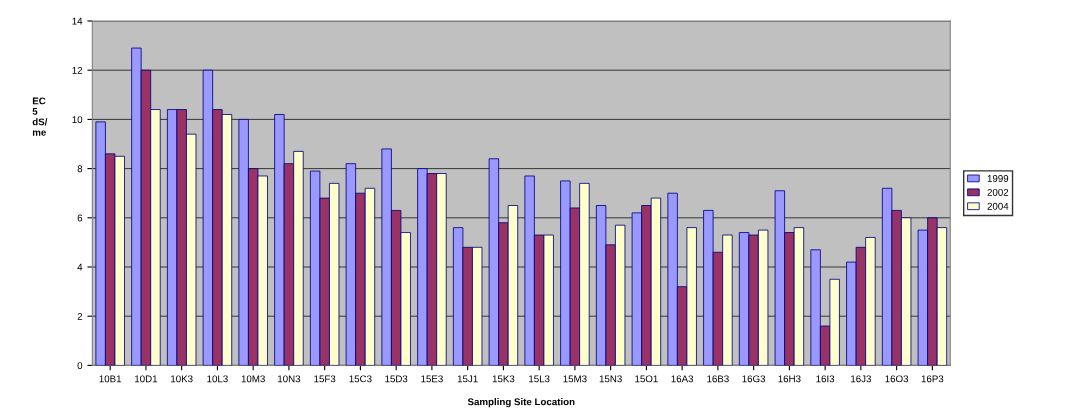  I want to click on legend-label: 1999, so click(998, 178).